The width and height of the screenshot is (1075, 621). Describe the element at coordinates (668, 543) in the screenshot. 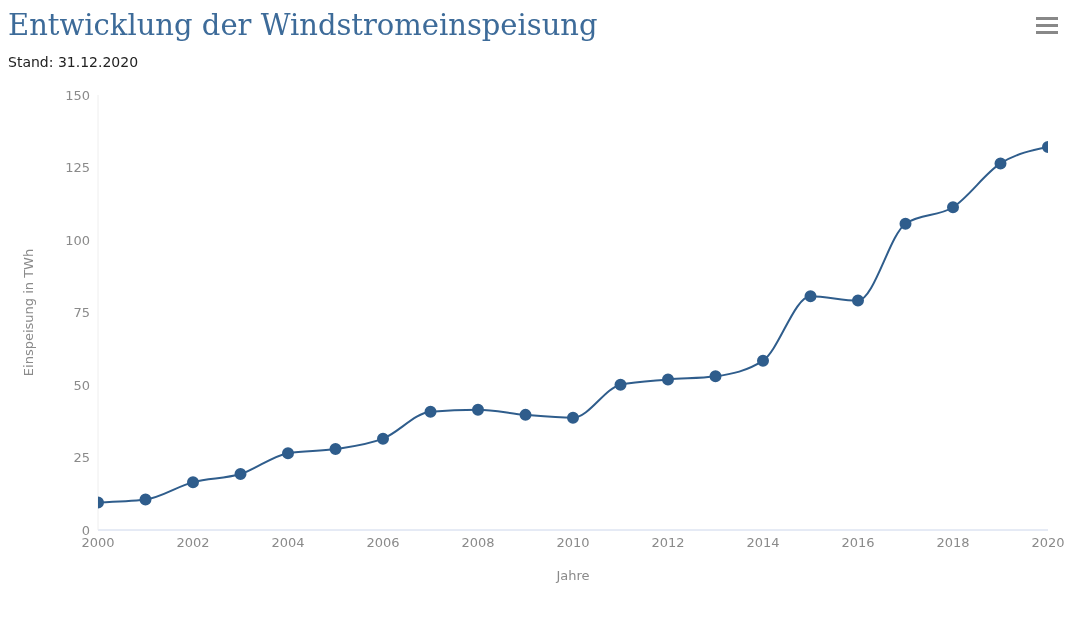

I see `x-tick-label: 2012` at that location.